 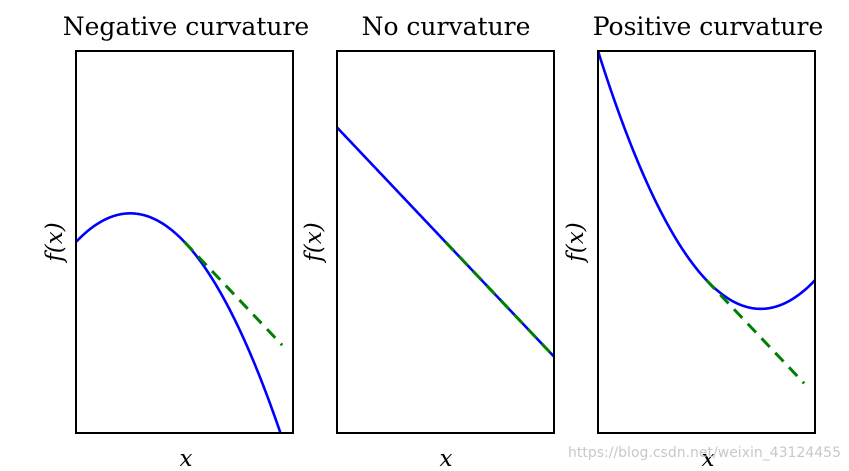 I want to click on watermark-url: https://blog.csdn.net/weixin_43124455, so click(x=704, y=453).